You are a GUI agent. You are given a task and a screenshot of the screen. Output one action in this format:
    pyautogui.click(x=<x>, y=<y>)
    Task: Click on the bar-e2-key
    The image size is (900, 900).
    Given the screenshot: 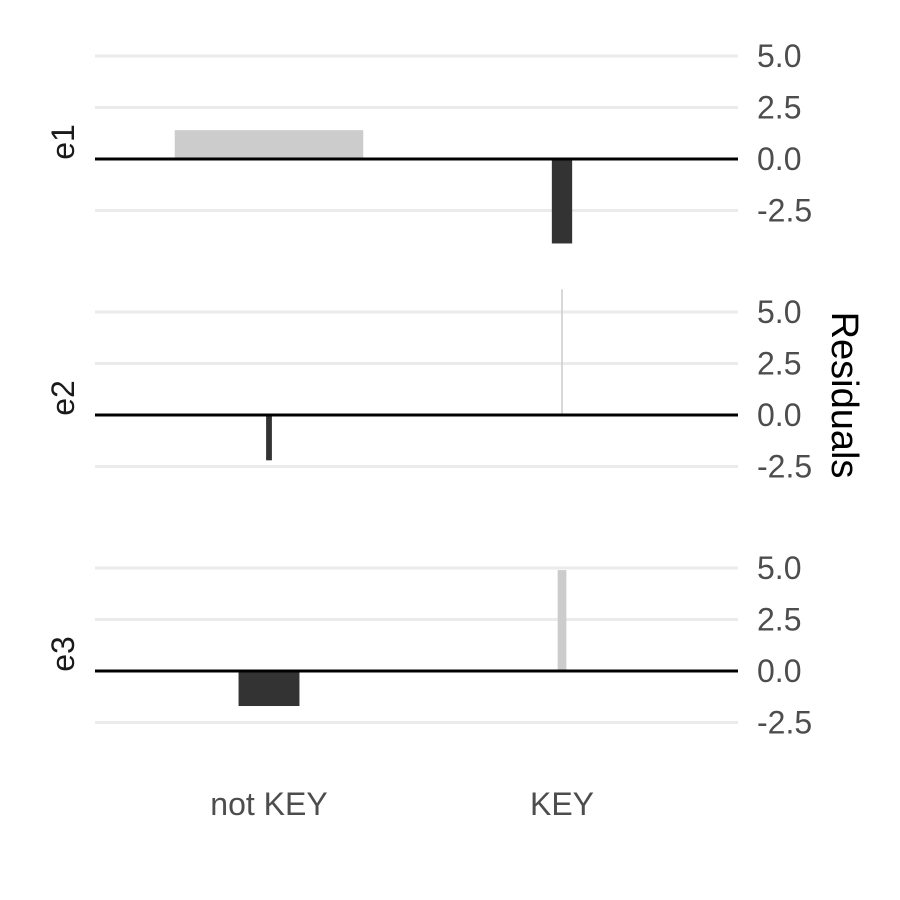 What is the action you would take?
    pyautogui.click(x=562, y=352)
    